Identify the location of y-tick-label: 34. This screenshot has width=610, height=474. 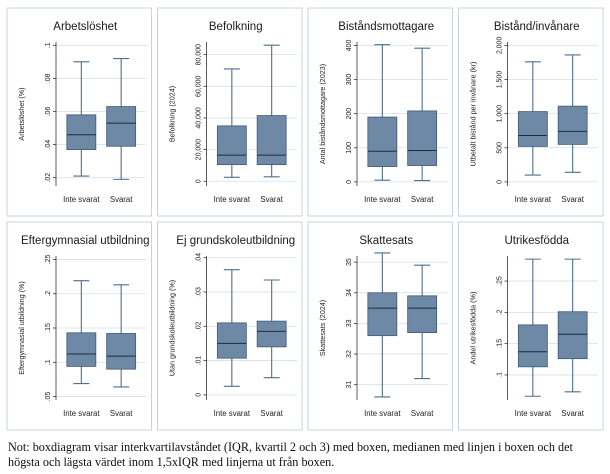
(349, 293).